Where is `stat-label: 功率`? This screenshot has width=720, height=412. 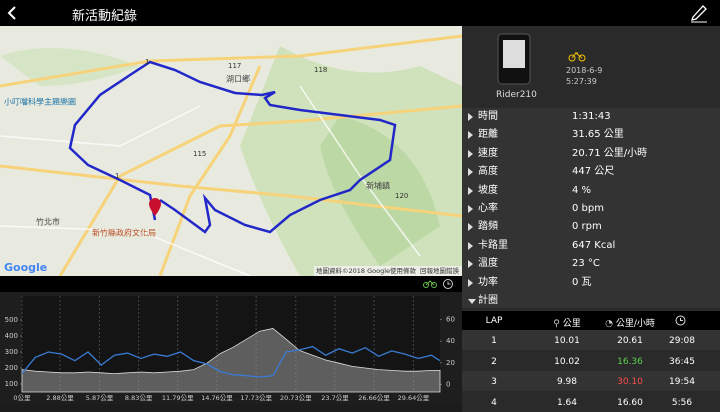 stat-label: 功率 is located at coordinates (488, 282).